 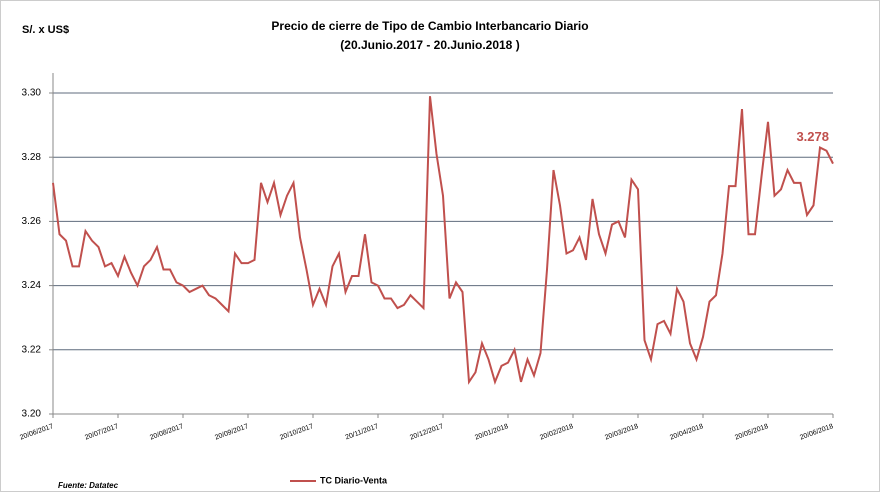 I want to click on y-tick-label: 3.26, so click(x=32, y=221).